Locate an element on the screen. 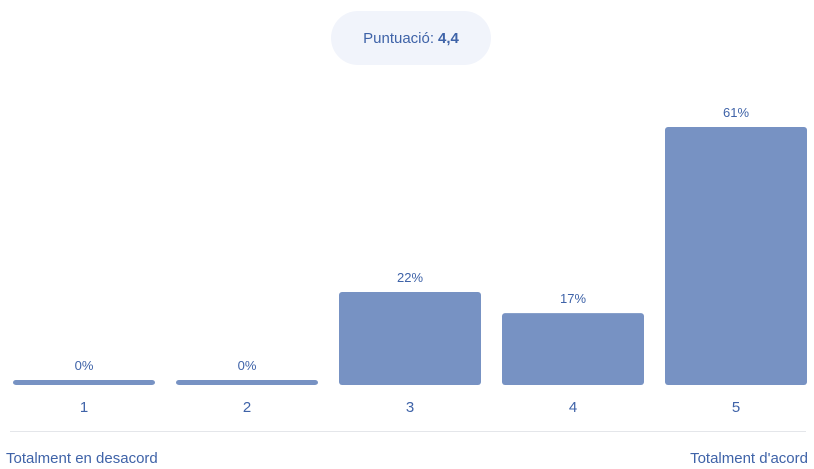 This screenshot has height=469, width=814. tick-label-2: 2 is located at coordinates (247, 407).